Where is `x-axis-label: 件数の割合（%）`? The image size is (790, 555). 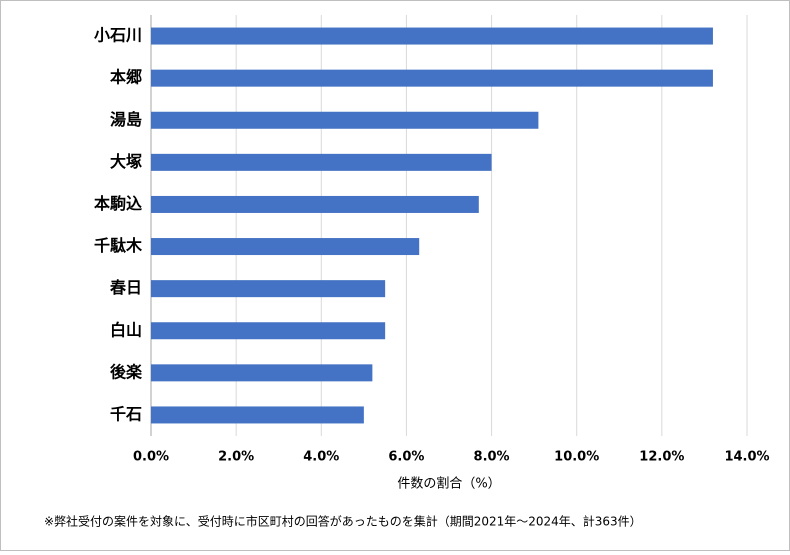 x-axis-label: 件数の割合（%） is located at coordinates (448, 484).